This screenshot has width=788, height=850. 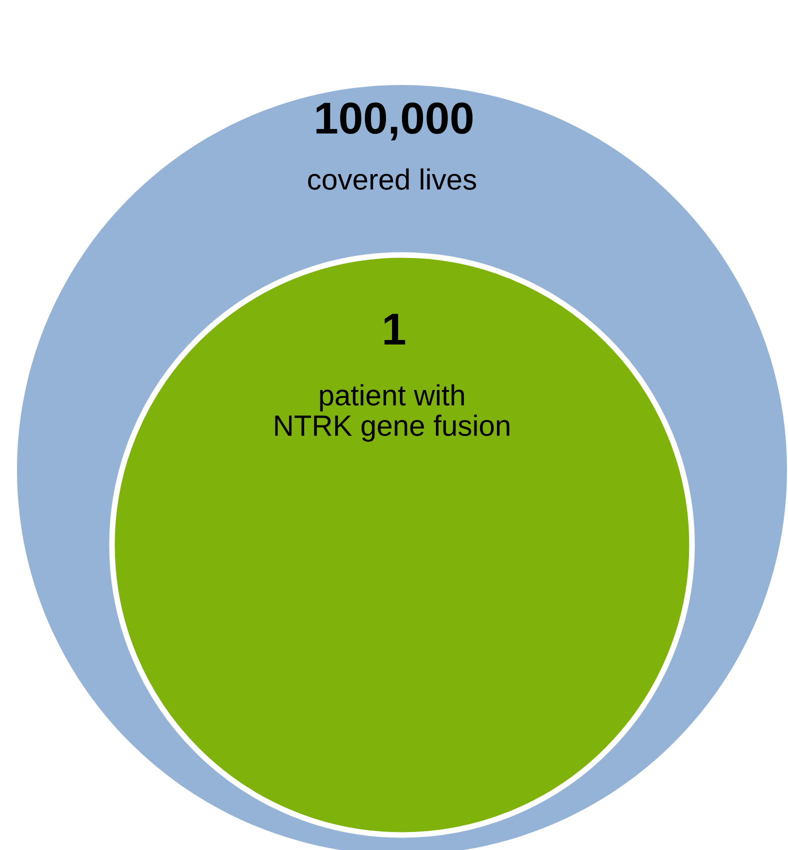 I want to click on category-label: covered lives, so click(x=392, y=179).